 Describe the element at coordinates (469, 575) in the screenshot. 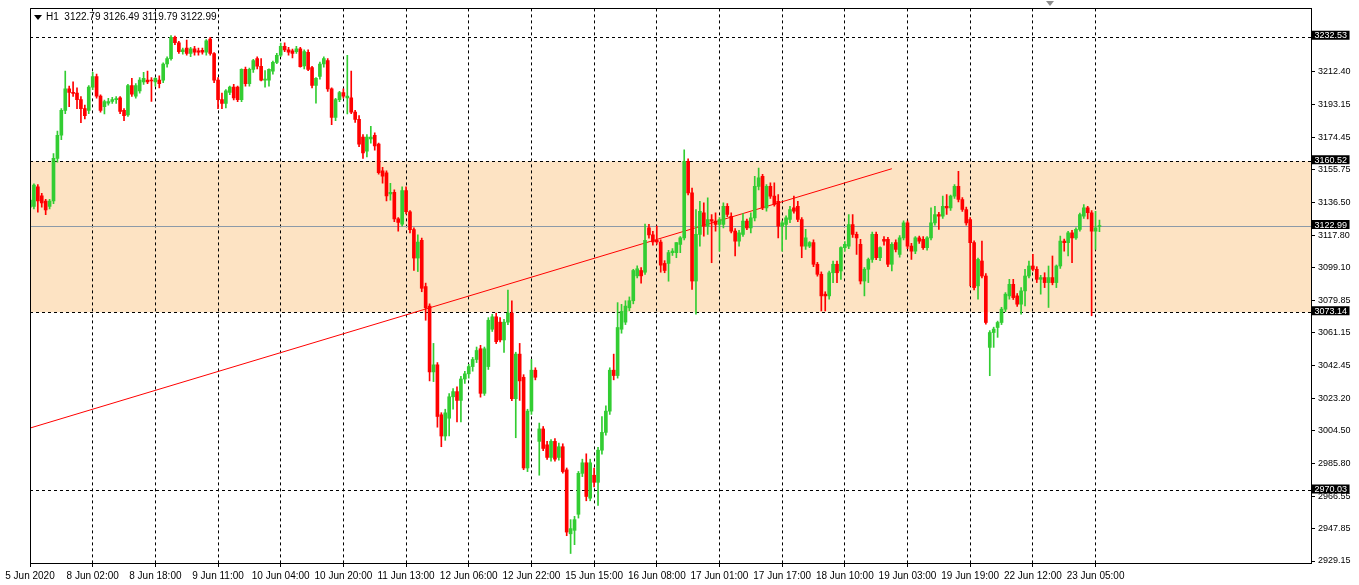

I see `x-tick-label: 12 Jun 06:00` at that location.